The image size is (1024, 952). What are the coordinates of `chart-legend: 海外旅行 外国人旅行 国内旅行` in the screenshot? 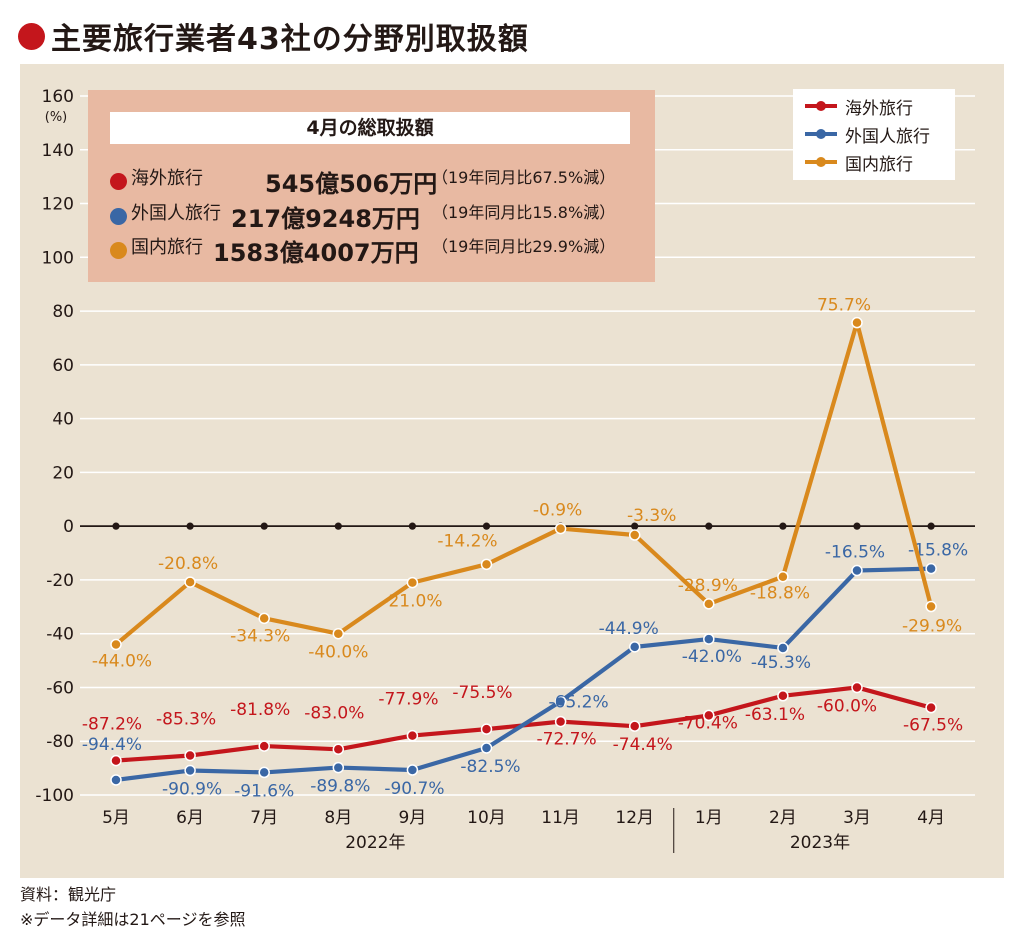 It's located at (874, 134).